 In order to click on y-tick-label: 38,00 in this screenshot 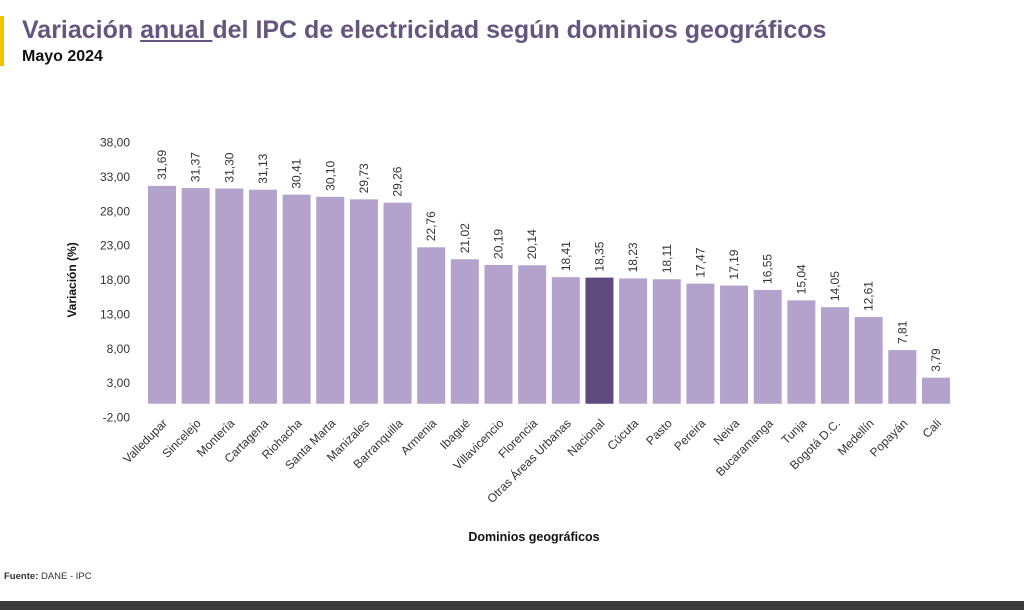, I will do `click(115, 143)`.